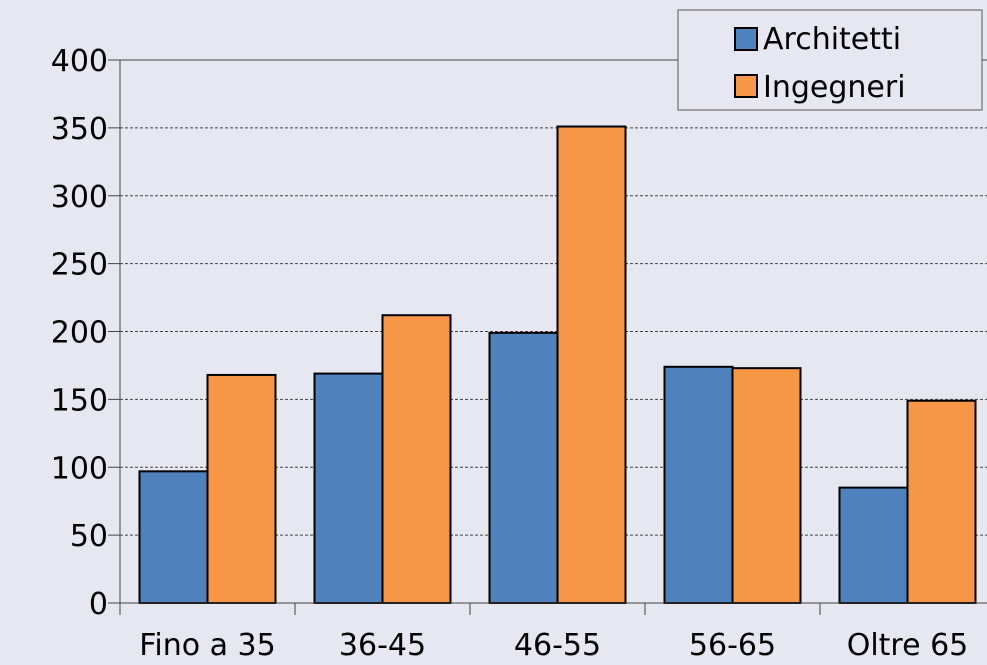 The image size is (987, 665). I want to click on x-tick-labels: Fino a 35 36-45 46-55 56-65 Oltre 65, so click(553, 645).